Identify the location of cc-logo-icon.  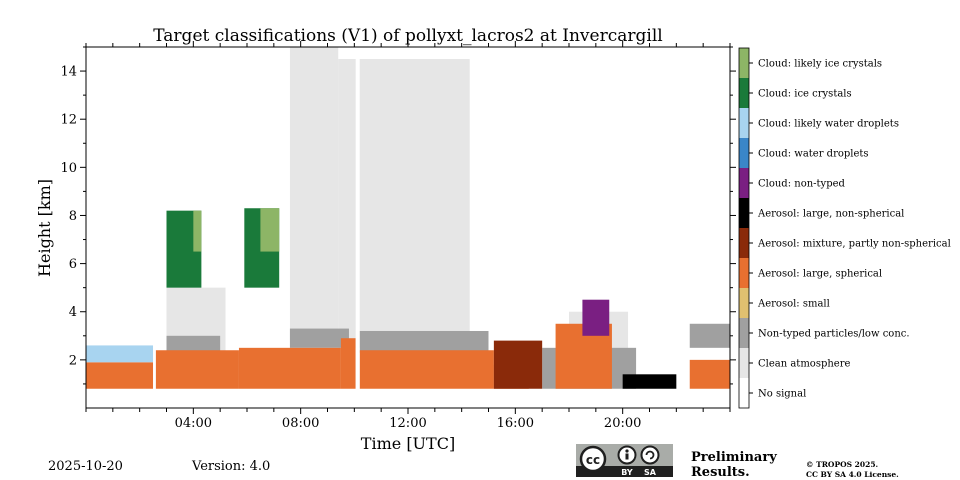
(593, 459).